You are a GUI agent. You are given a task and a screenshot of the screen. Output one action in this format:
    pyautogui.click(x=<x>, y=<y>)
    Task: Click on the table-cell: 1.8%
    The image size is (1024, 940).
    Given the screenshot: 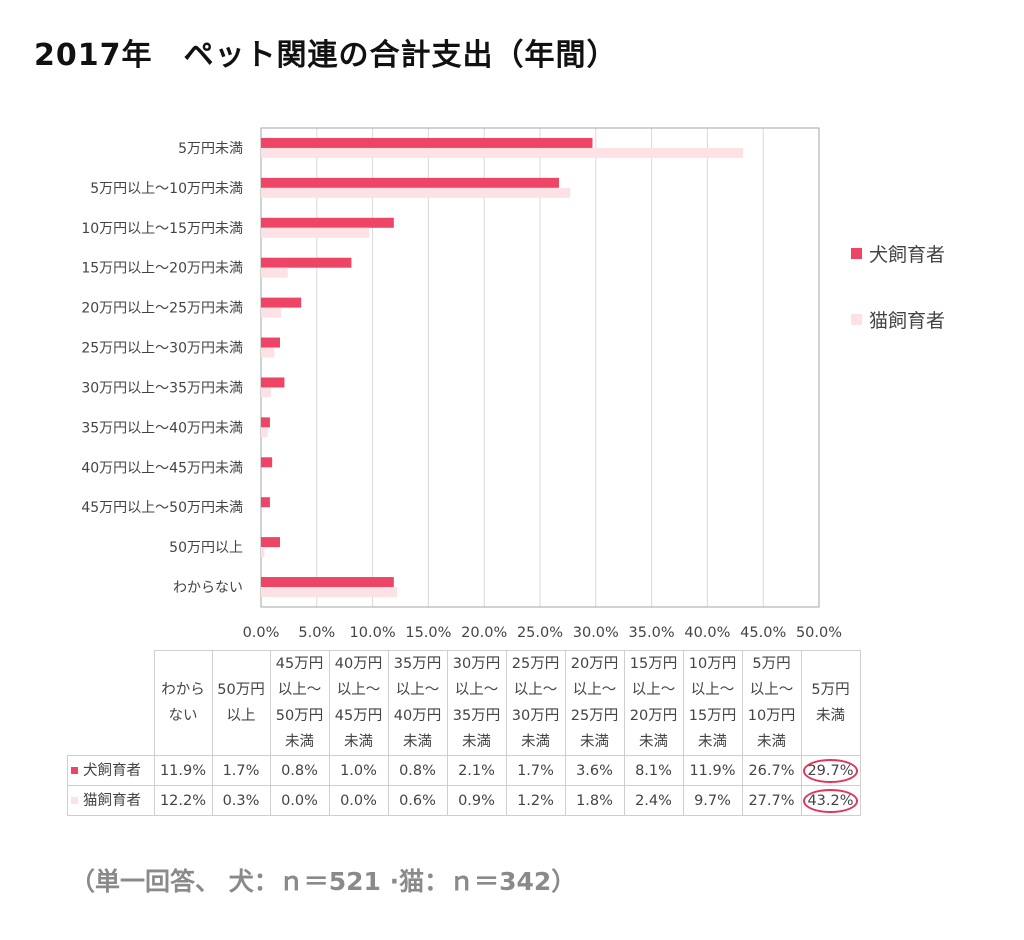 What is the action you would take?
    pyautogui.click(x=594, y=800)
    